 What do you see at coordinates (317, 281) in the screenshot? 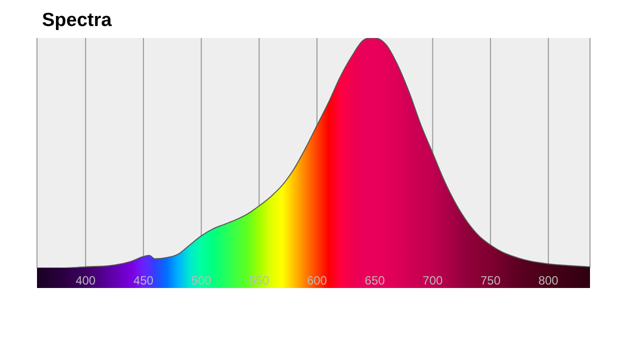
I see `x-tick-label: 600` at bounding box center [317, 281].